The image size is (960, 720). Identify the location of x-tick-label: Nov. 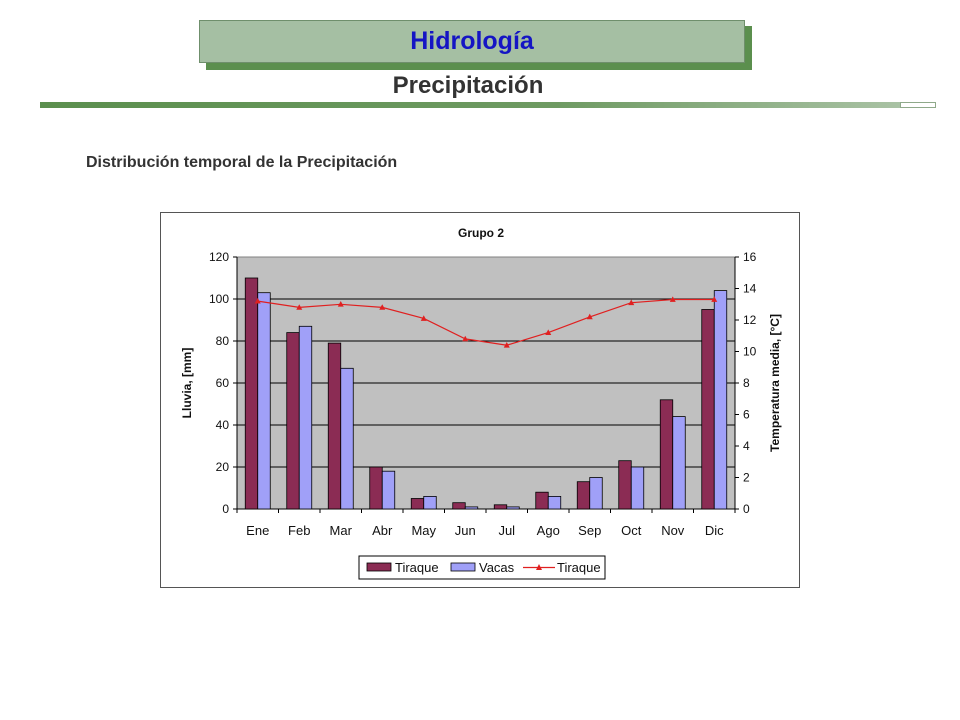
(673, 530).